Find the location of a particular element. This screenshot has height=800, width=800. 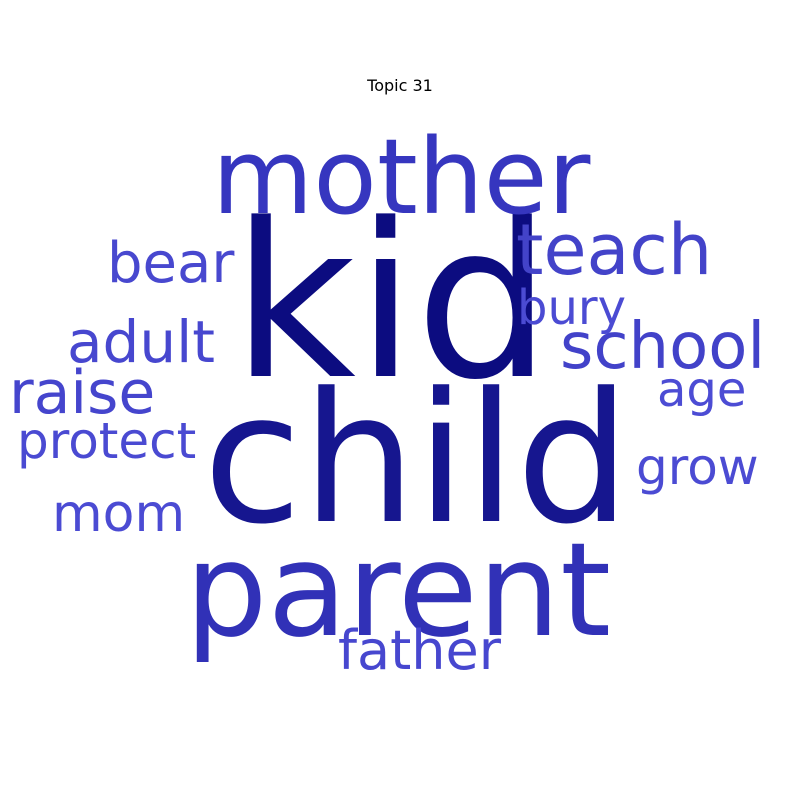

word-mother: mother is located at coordinates (401, 177).